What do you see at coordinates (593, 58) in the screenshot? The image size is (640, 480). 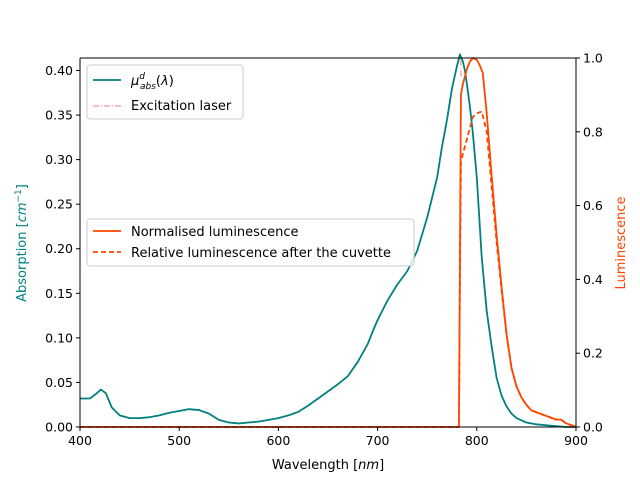 I see `y-right-tick-label: 1.0` at bounding box center [593, 58].